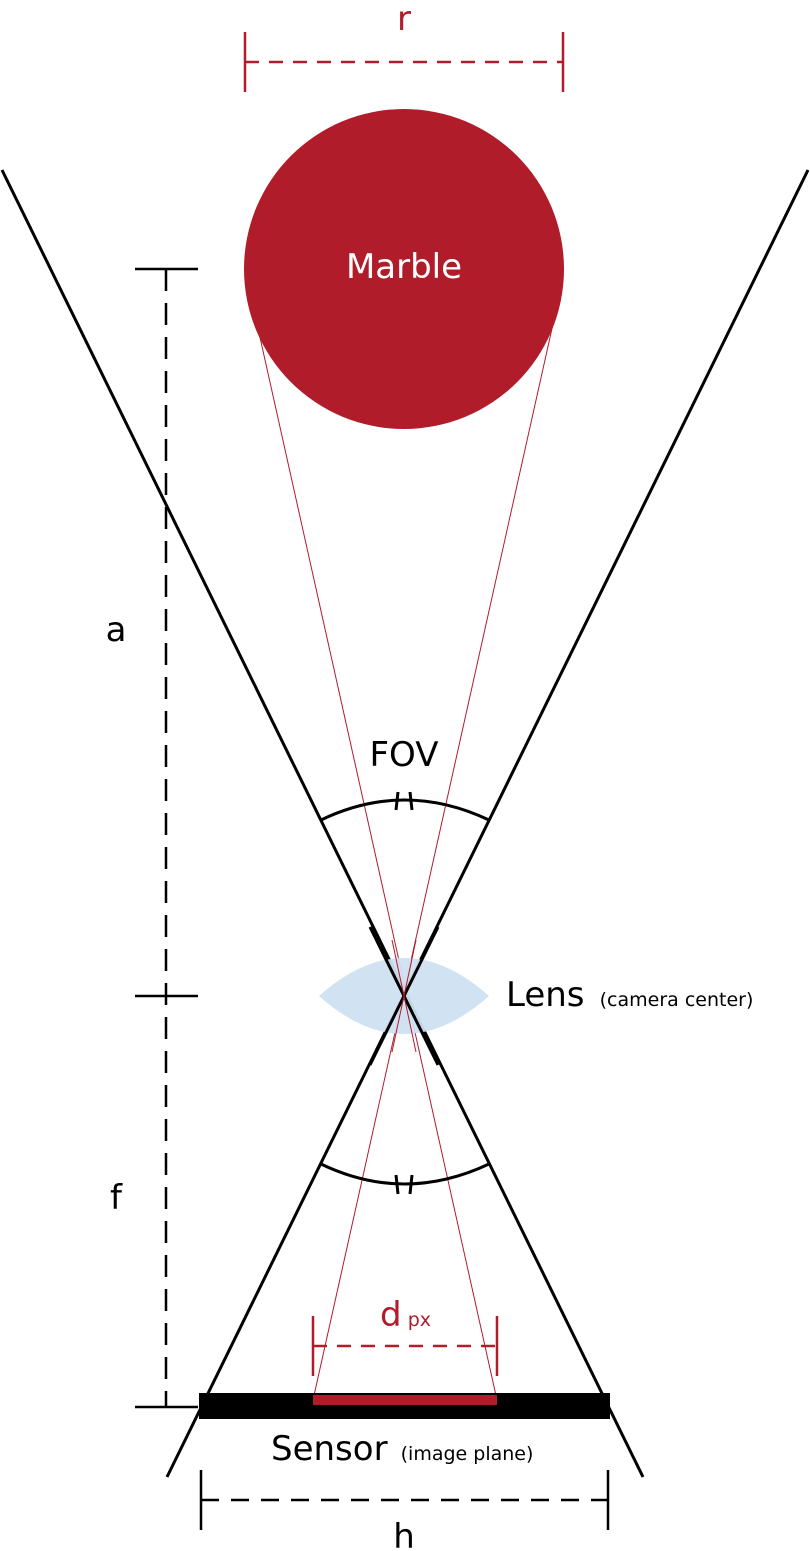  What do you see at coordinates (405, 810) in the screenshot?
I see `fov-arc-top` at bounding box center [405, 810].